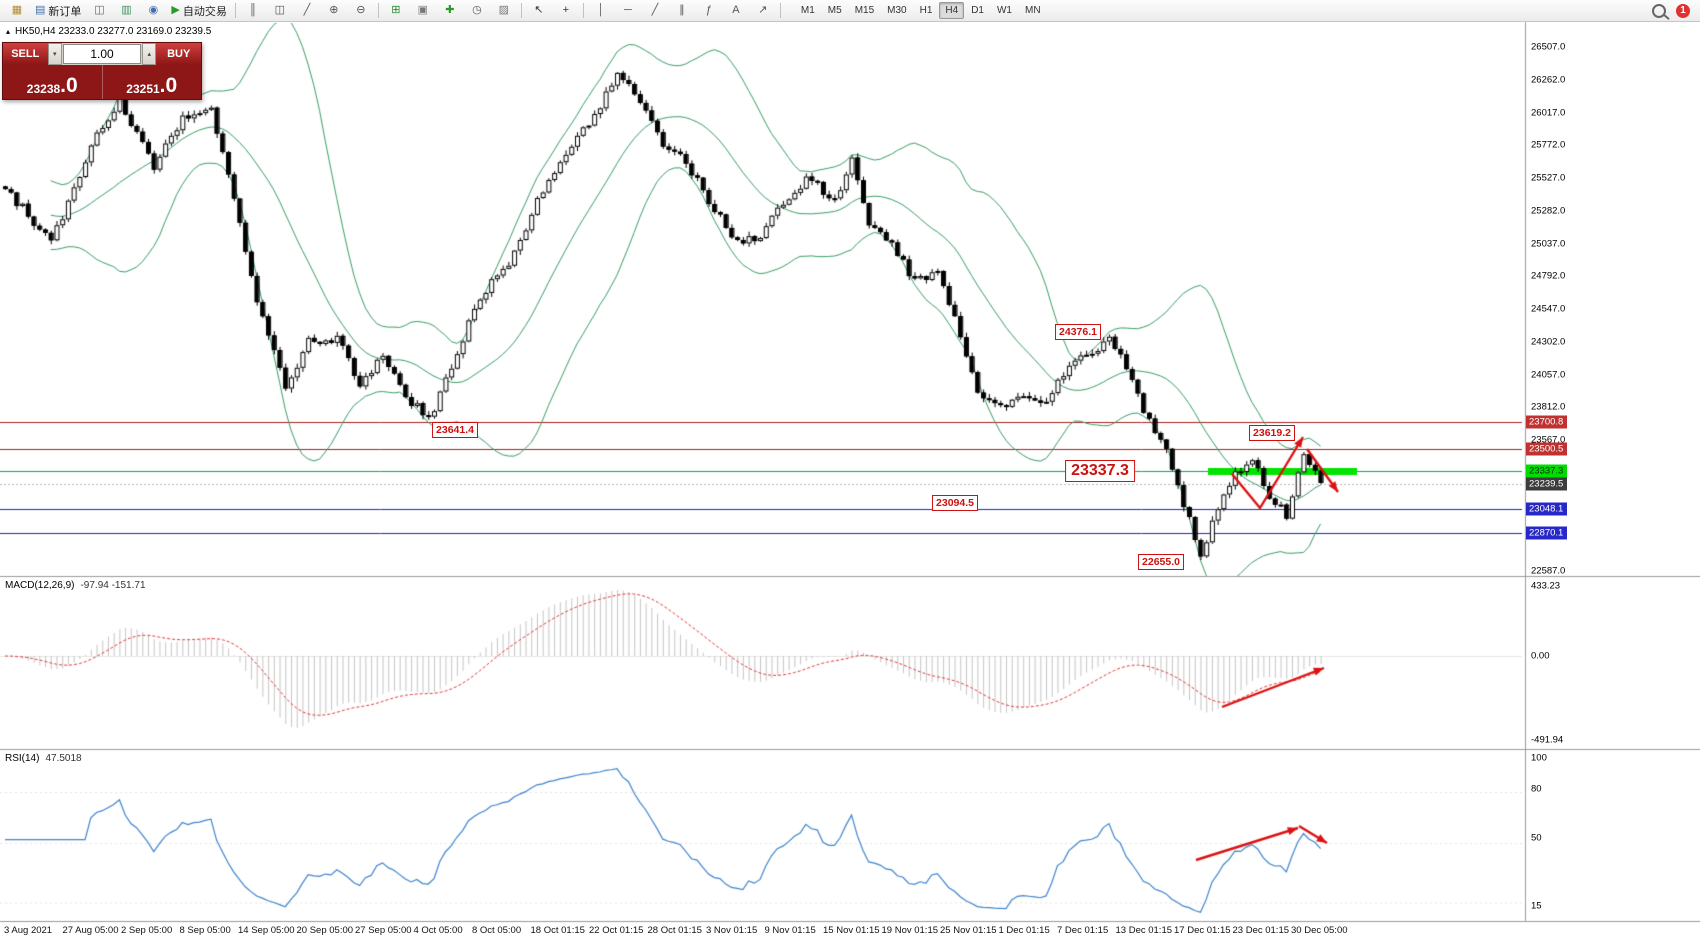 The width and height of the screenshot is (1700, 942). I want to click on time-axis-label: 25 Nov 01:15, so click(968, 930).